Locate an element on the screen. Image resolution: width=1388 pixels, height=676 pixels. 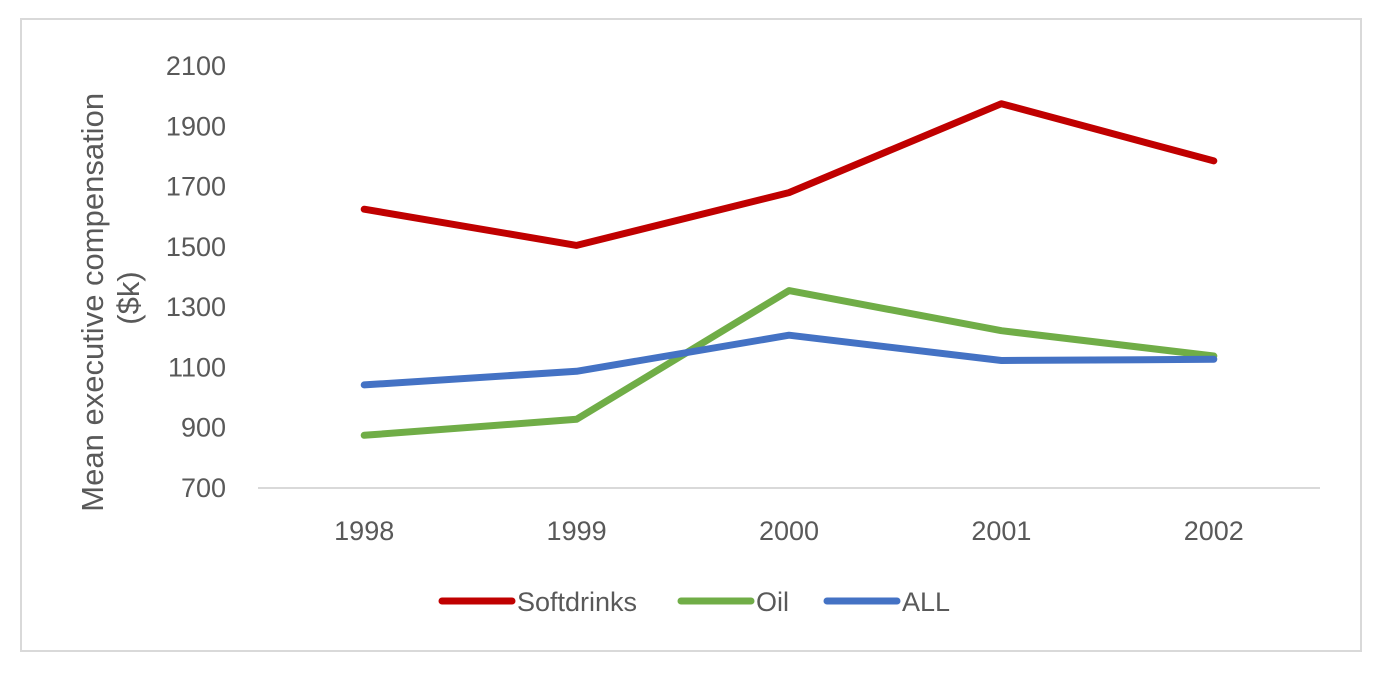
x-tick-label: 1999 is located at coordinates (577, 531).